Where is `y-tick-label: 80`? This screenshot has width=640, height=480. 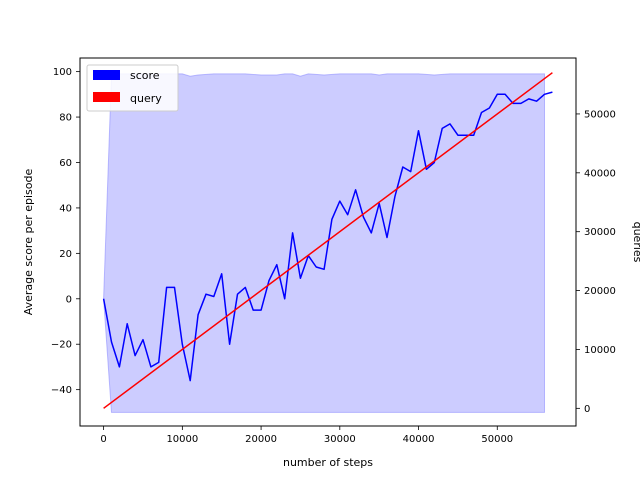 y-tick-label: 80 is located at coordinates (65, 118).